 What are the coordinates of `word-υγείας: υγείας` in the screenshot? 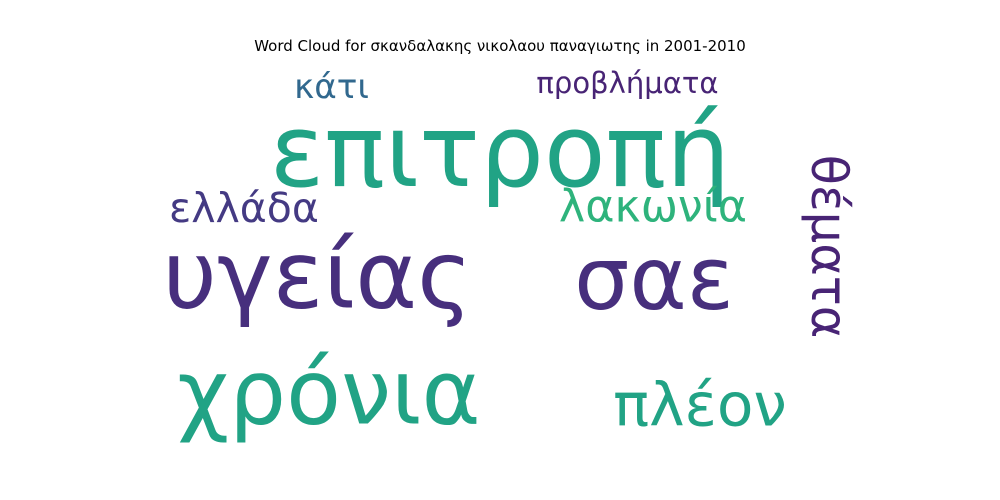 It's located at (318, 275).